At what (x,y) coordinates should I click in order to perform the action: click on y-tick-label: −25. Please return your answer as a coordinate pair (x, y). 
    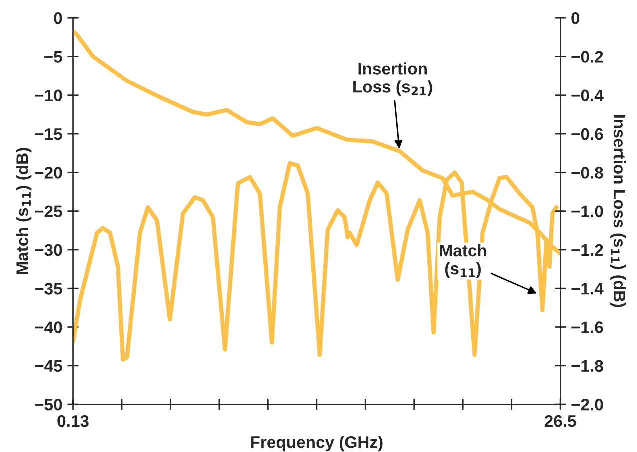
    Looking at the image, I should click on (48, 212).